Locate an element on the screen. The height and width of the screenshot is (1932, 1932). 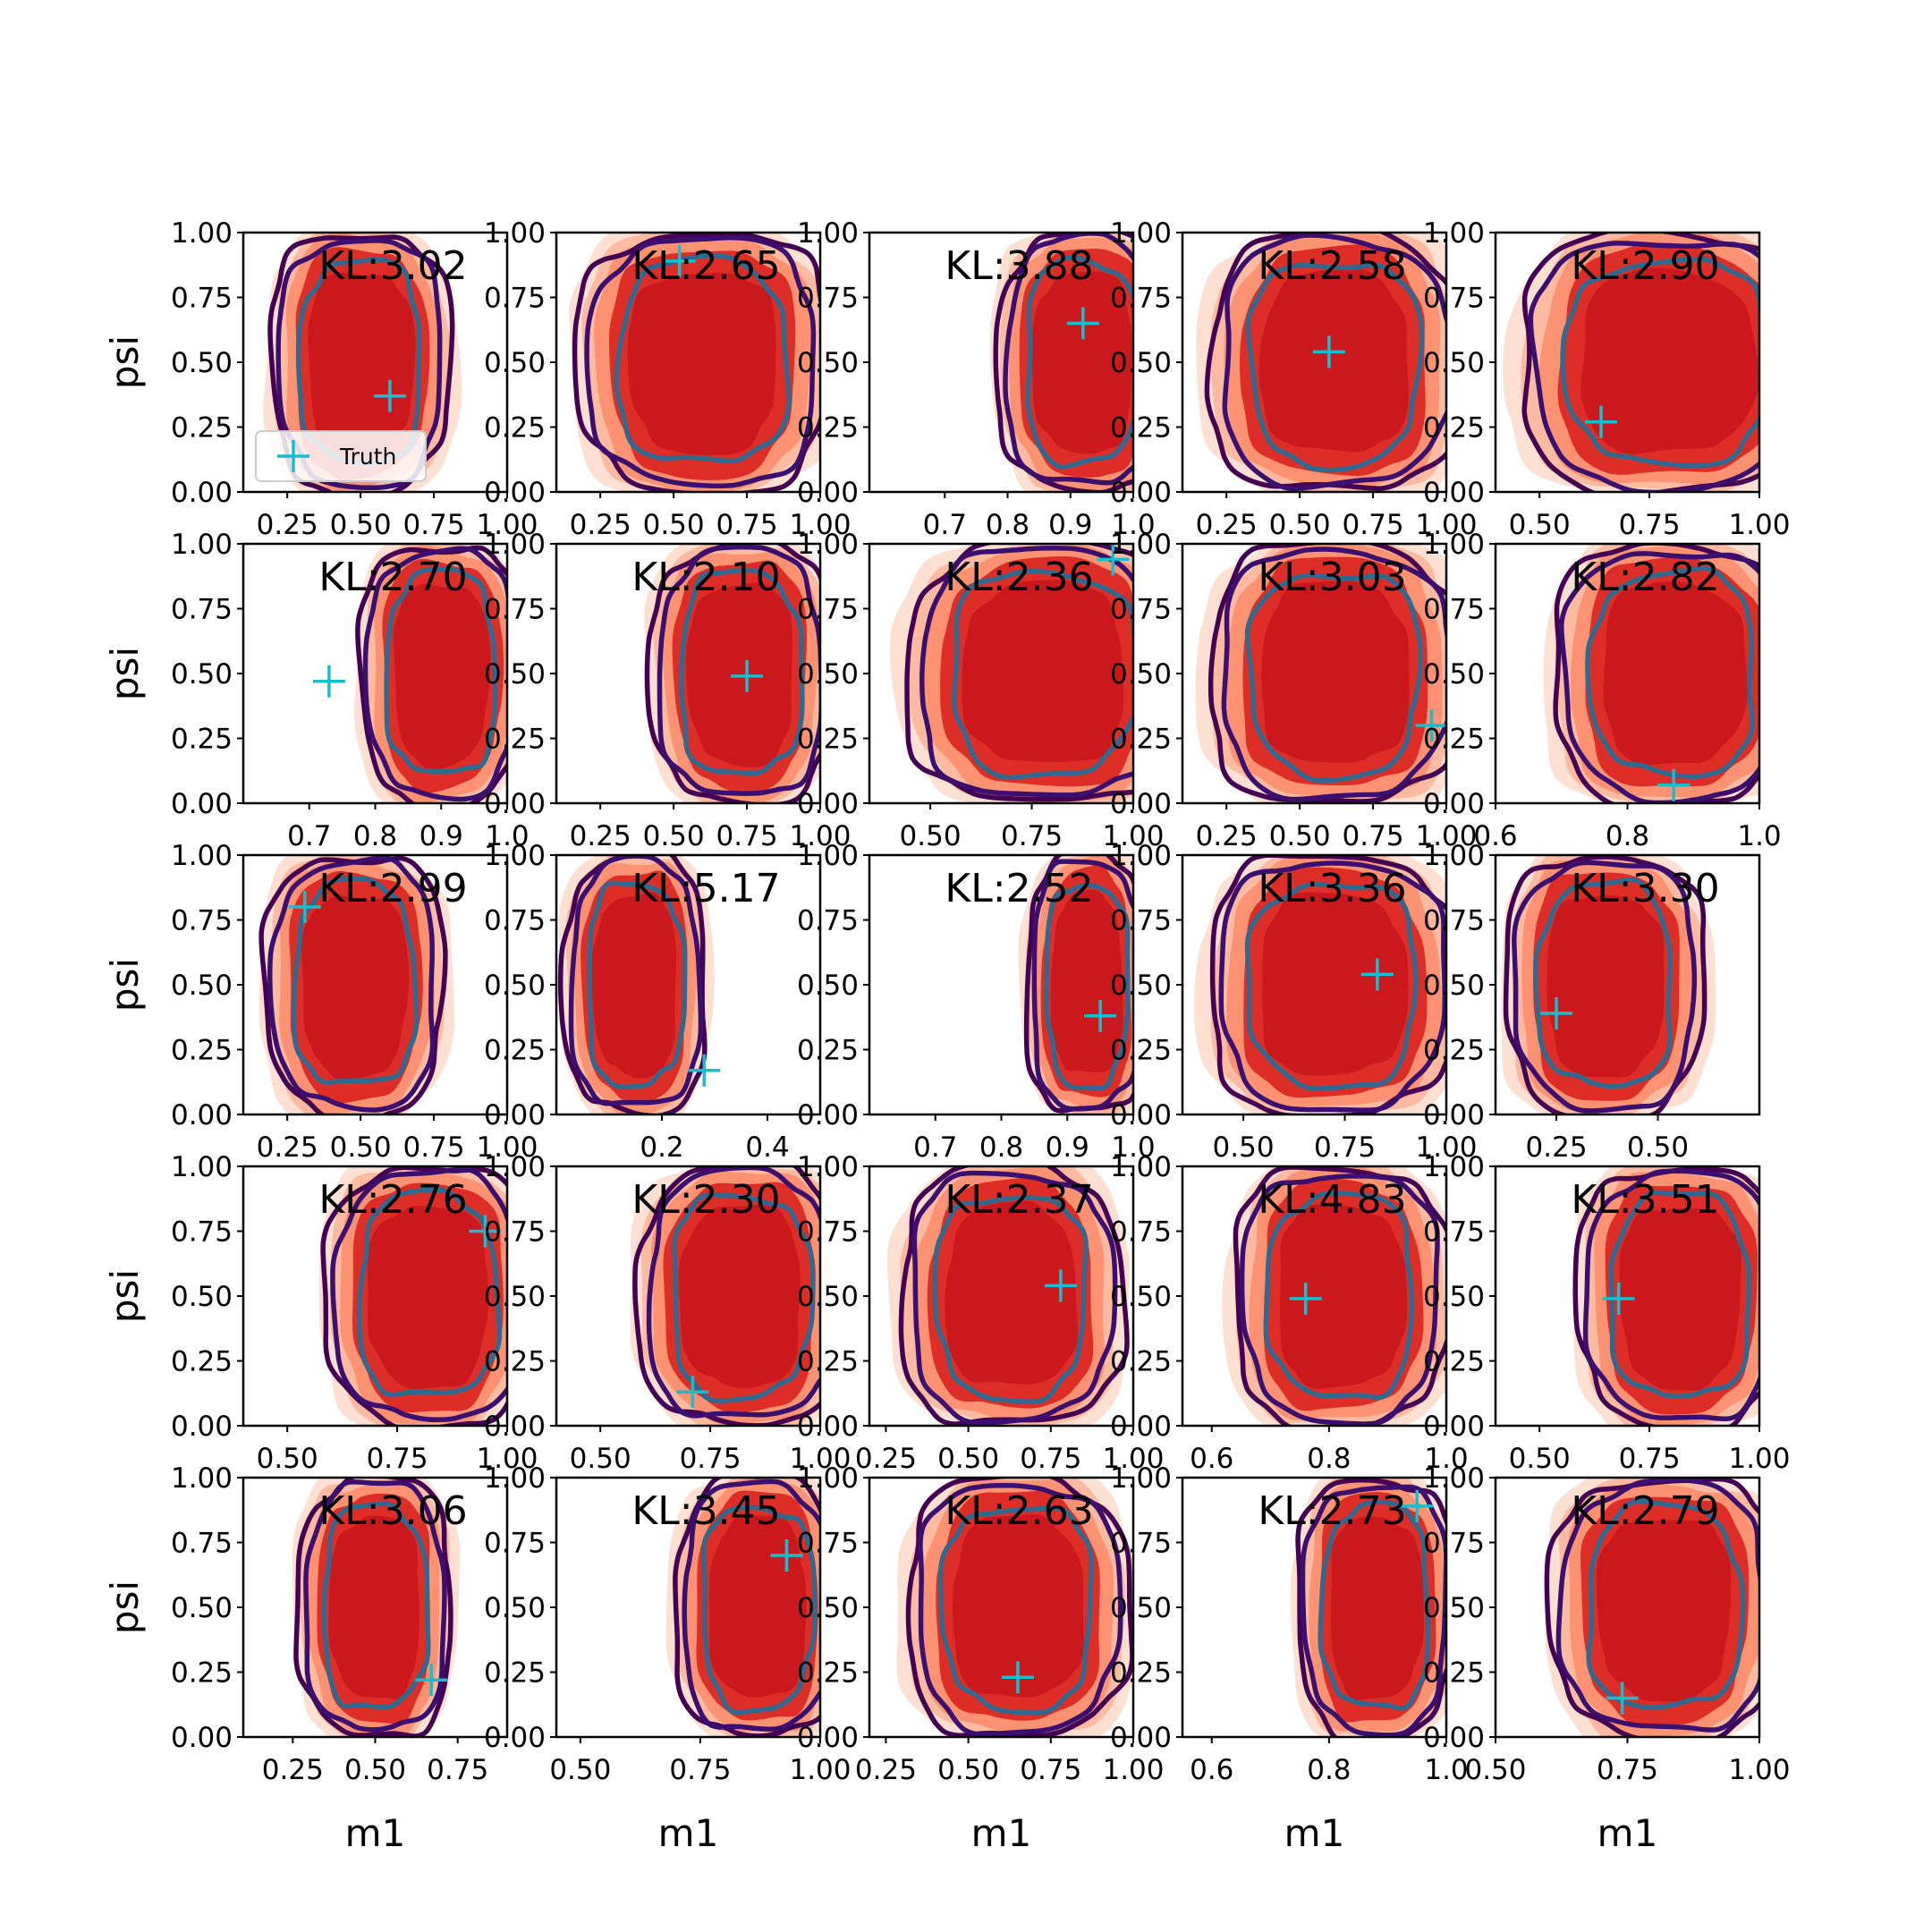
y-axis-label: psi is located at coordinates (125, 985).